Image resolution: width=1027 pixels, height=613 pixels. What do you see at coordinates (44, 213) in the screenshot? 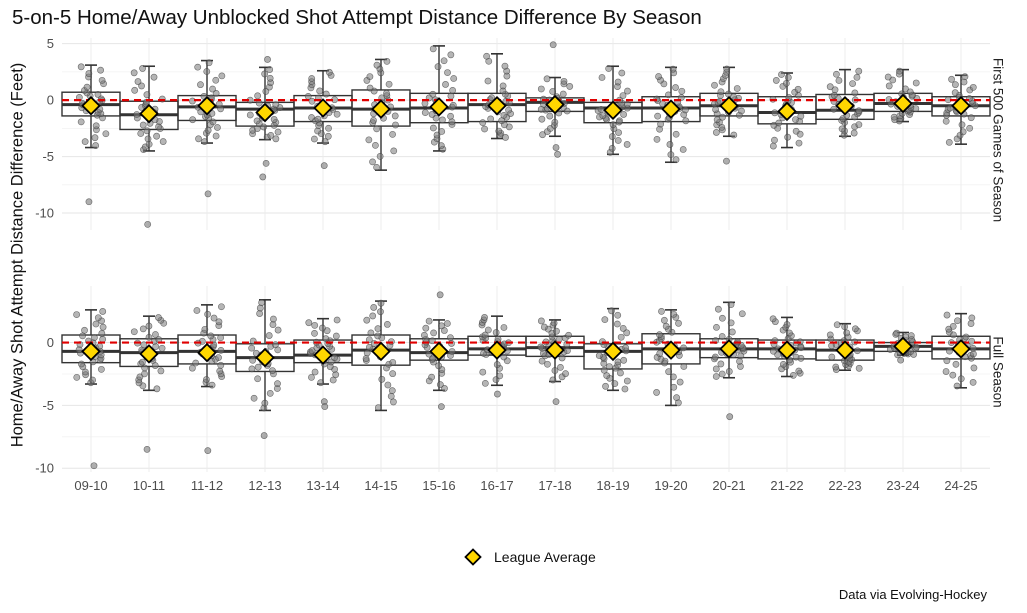
I see `y-tick-label: -10` at bounding box center [44, 213].